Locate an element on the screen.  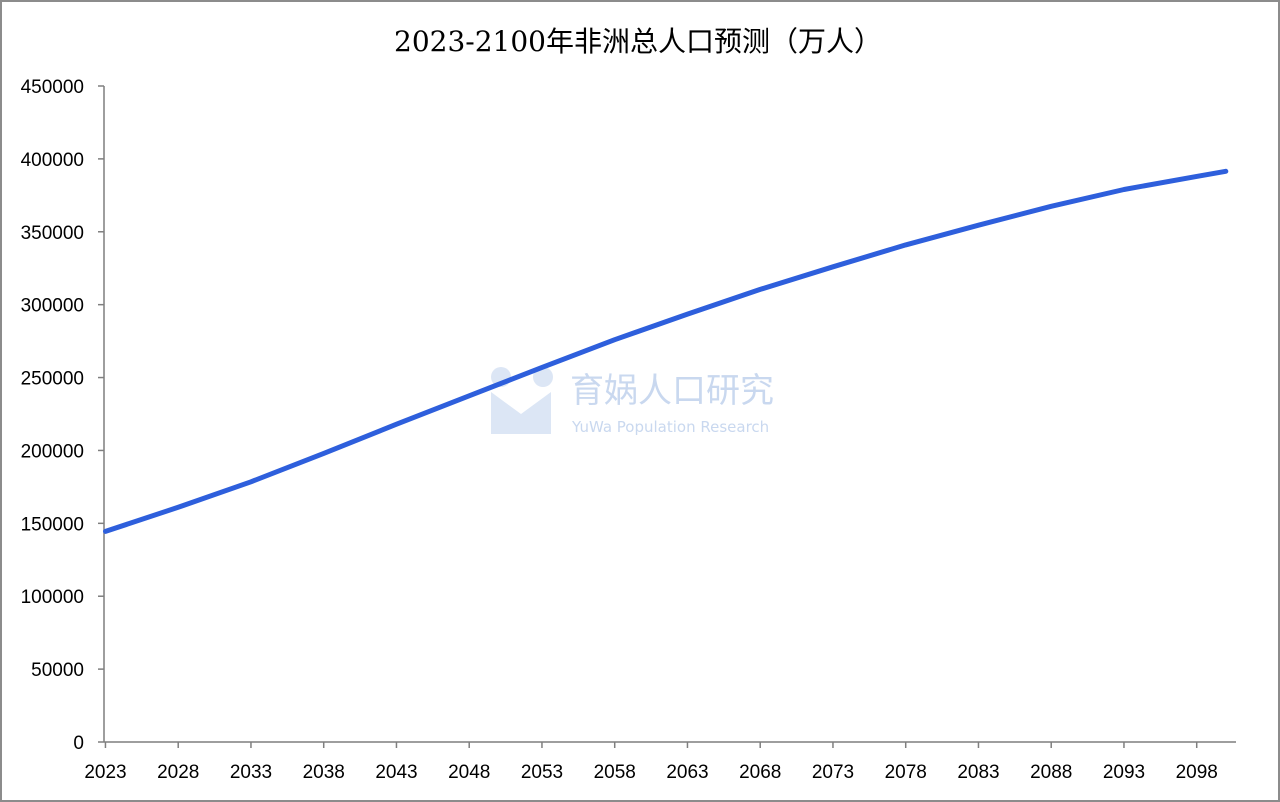
x-tick-label: 2023 is located at coordinates (105, 772).